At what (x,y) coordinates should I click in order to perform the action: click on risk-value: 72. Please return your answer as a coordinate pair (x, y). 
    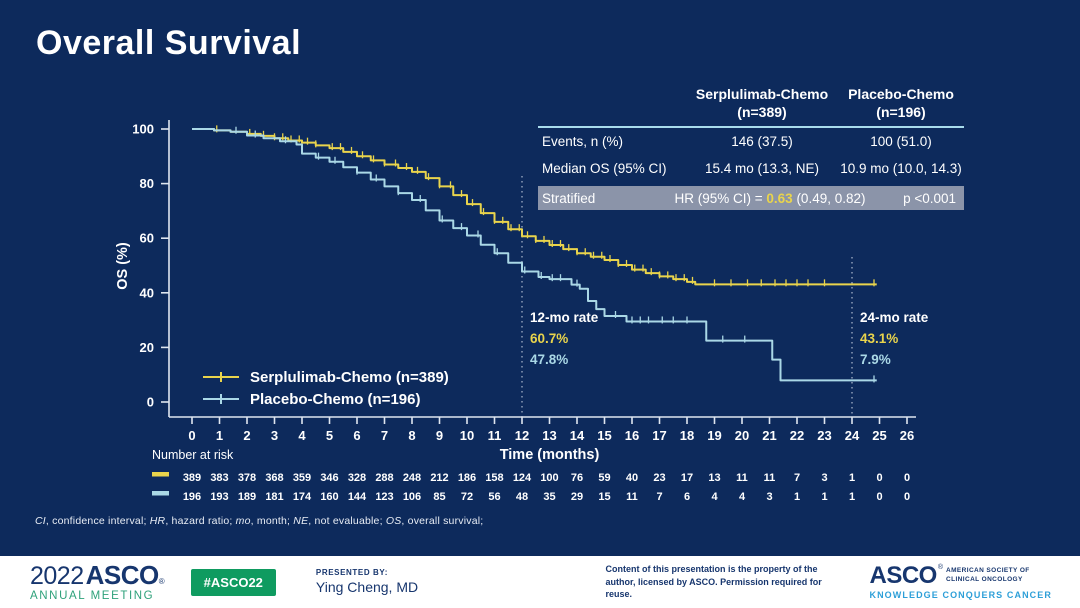
    Looking at the image, I should click on (467, 497).